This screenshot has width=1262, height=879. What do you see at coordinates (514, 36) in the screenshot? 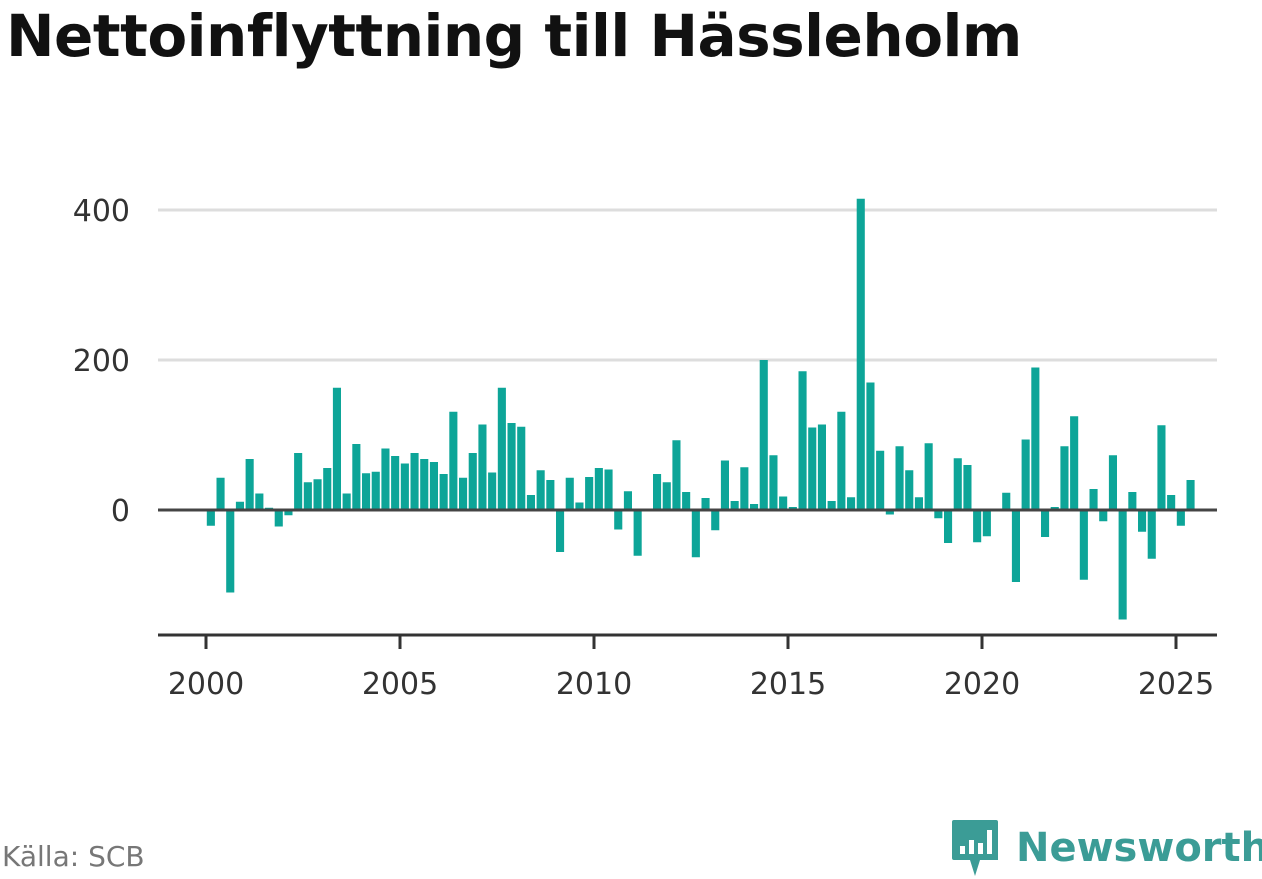
I see `chart-title: Nettoinflyttning till Hässleholm` at bounding box center [514, 36].